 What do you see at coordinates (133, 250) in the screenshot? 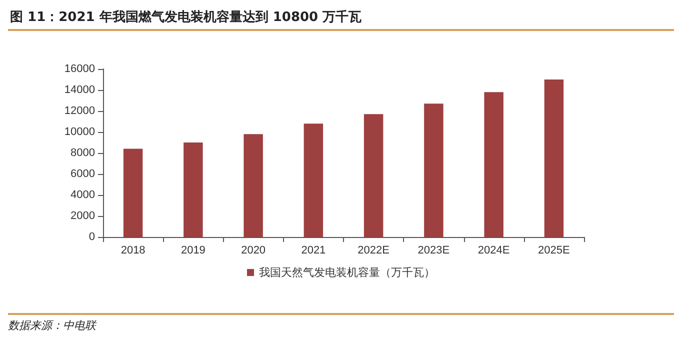
I see `x-tick-label: 2018` at bounding box center [133, 250].